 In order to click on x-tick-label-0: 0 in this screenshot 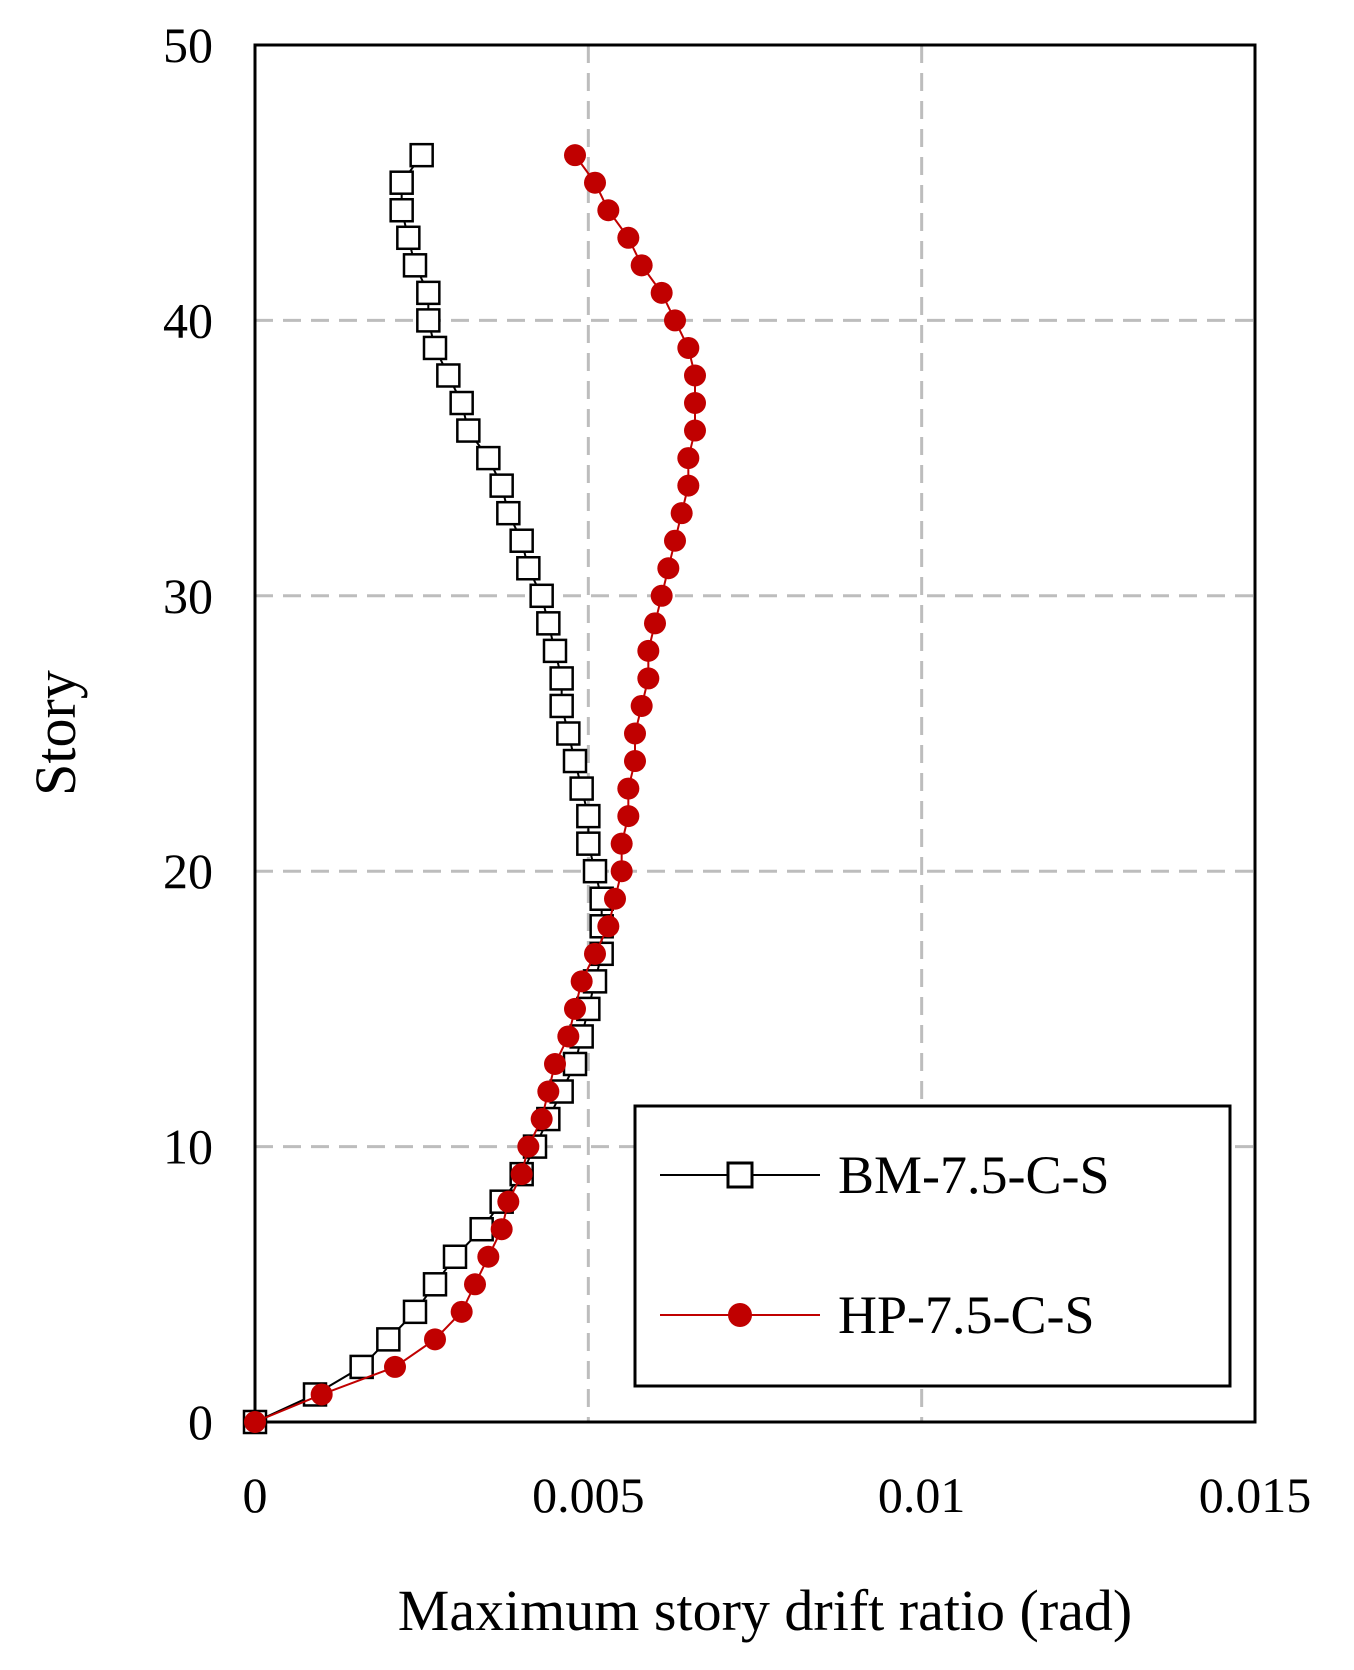, I will do `click(255, 1495)`.